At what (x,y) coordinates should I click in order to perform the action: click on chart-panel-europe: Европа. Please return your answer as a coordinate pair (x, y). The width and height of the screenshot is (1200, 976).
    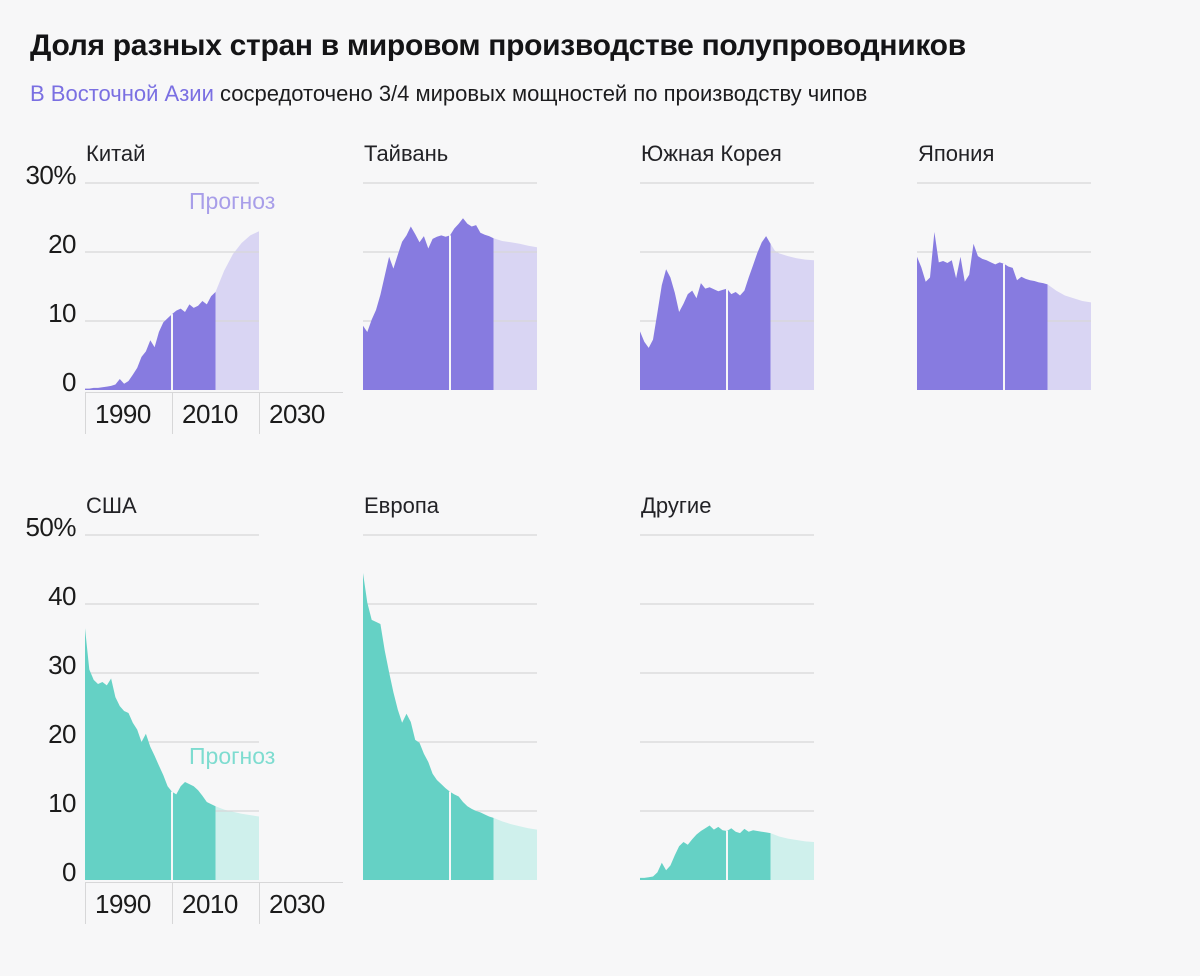
    Looking at the image, I should click on (469, 688).